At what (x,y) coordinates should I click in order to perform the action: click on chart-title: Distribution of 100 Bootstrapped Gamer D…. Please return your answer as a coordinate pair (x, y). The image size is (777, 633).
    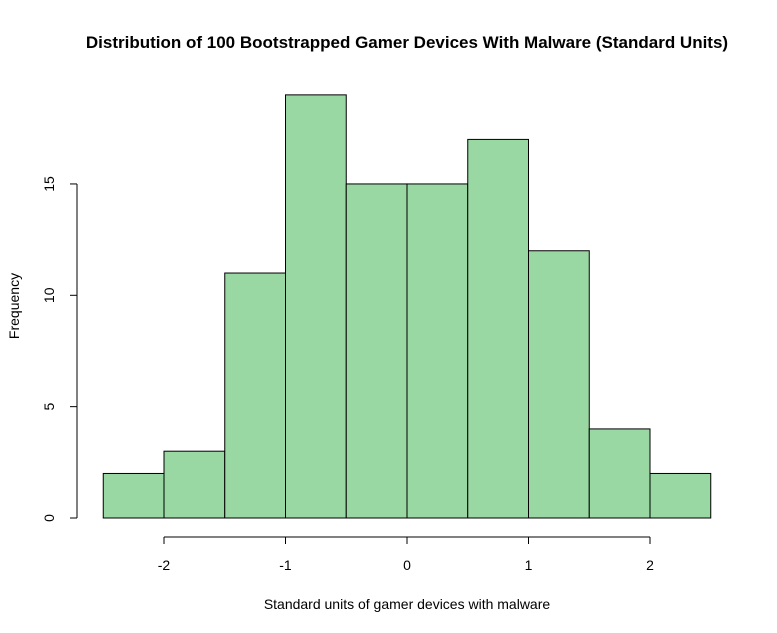
    Looking at the image, I should click on (407, 42).